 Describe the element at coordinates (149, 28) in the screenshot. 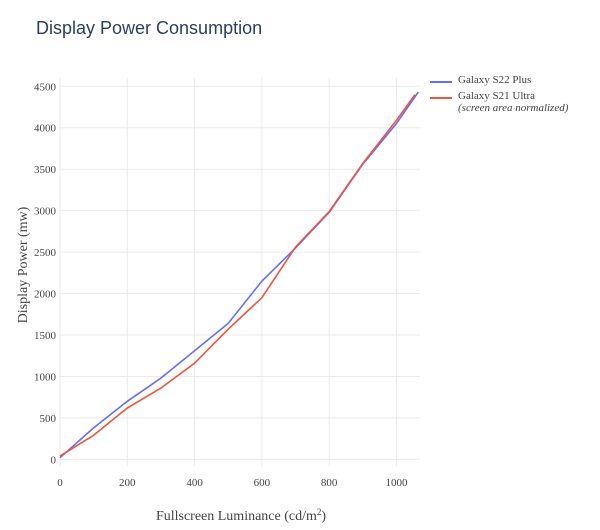

I see `chart-title: Display Power Consumption` at that location.